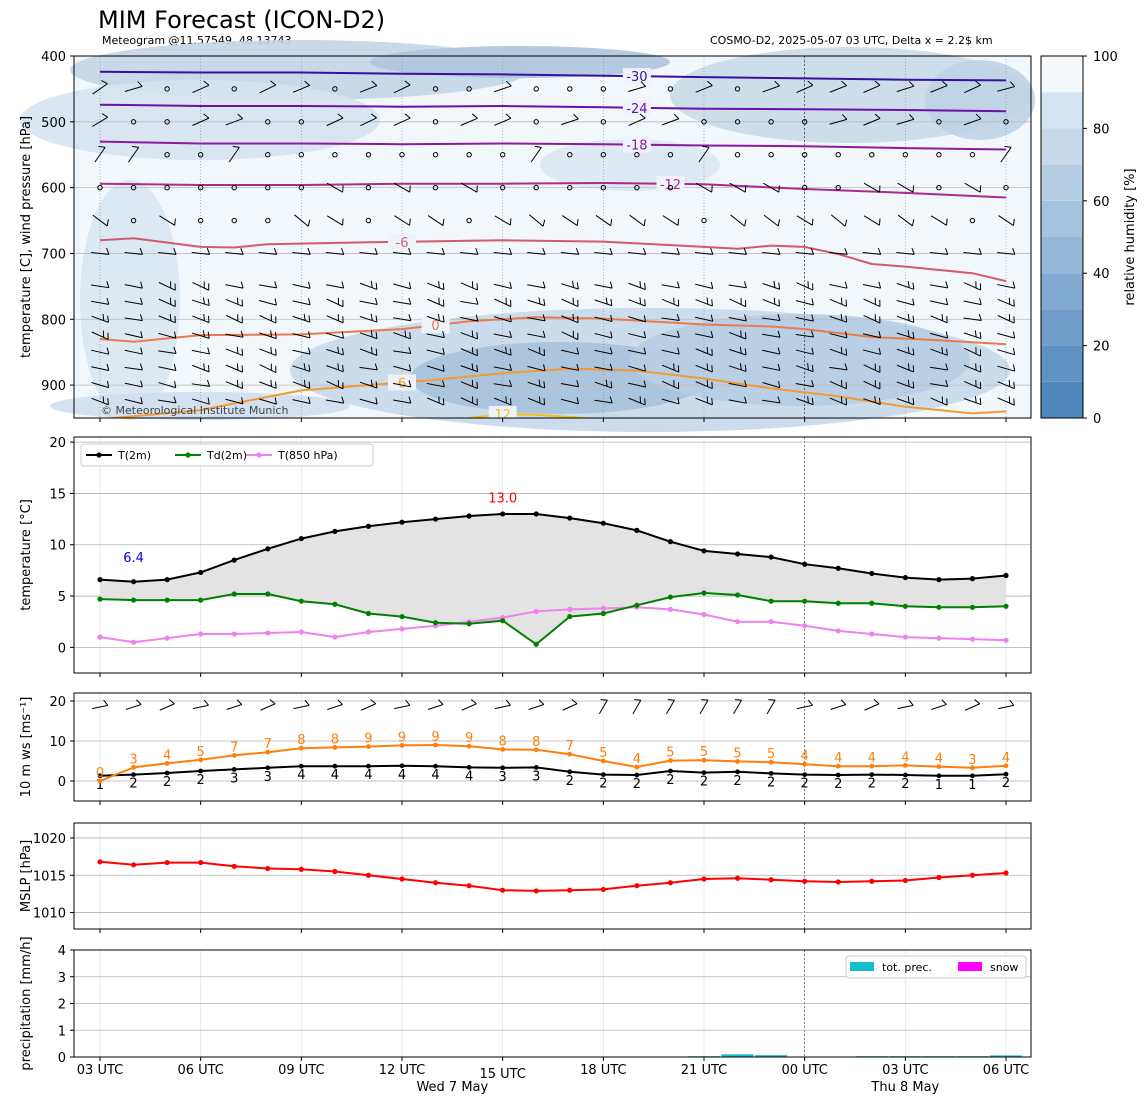 The image size is (1148, 1105). What do you see at coordinates (100, 785) in the screenshot?
I see `data-label: 1` at bounding box center [100, 785].